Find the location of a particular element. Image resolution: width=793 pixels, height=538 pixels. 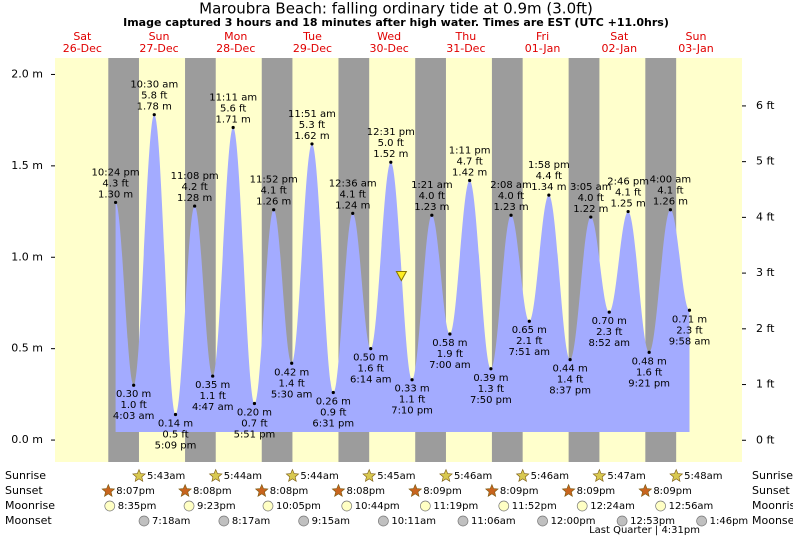

tide-label: 7:50 pm is located at coordinates (491, 400).